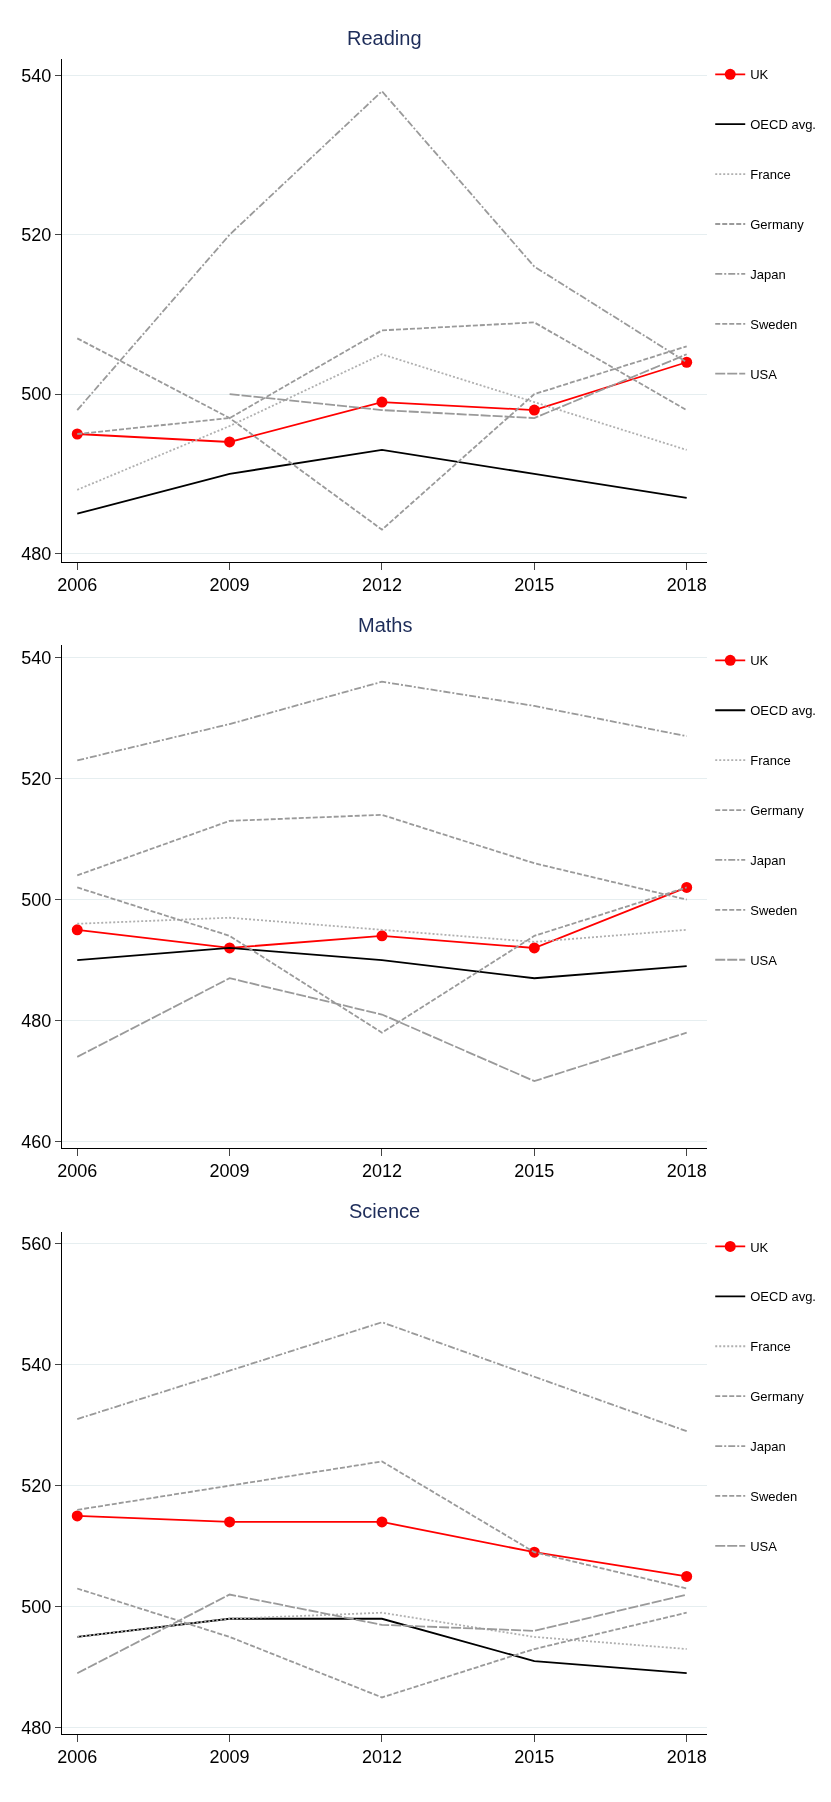 This screenshot has height=1802, width=831. I want to click on chart-title: Reading, so click(384, 38).